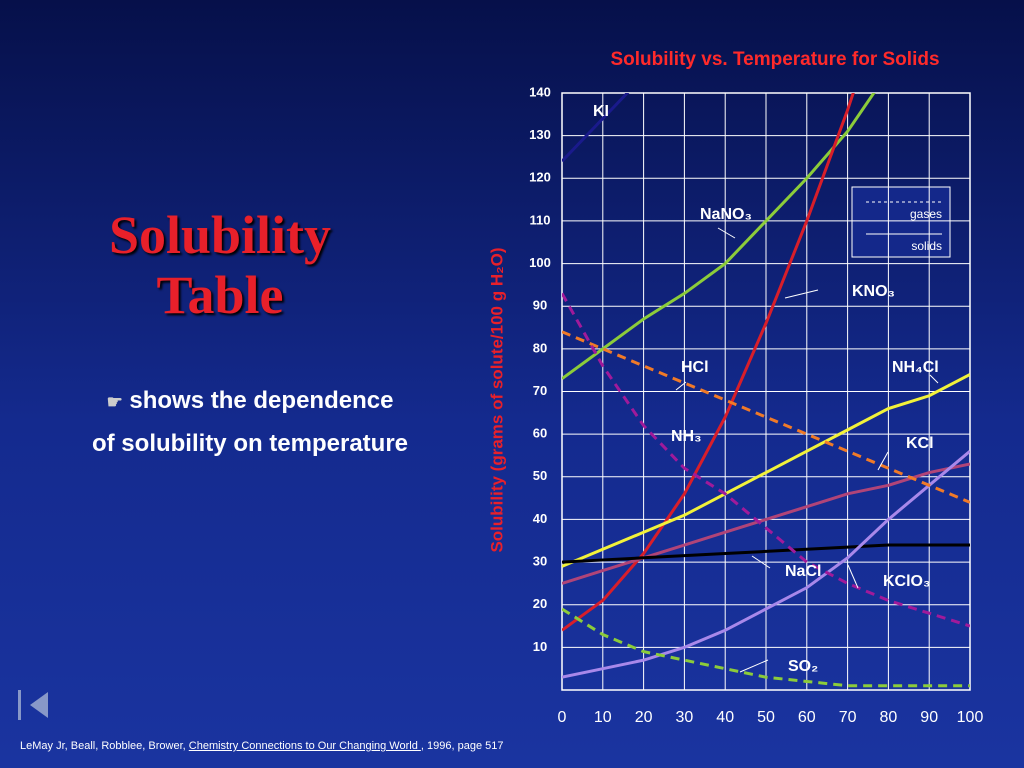 This screenshot has height=768, width=1024. What do you see at coordinates (848, 717) in the screenshot?
I see `x-tick-label: 70` at bounding box center [848, 717].